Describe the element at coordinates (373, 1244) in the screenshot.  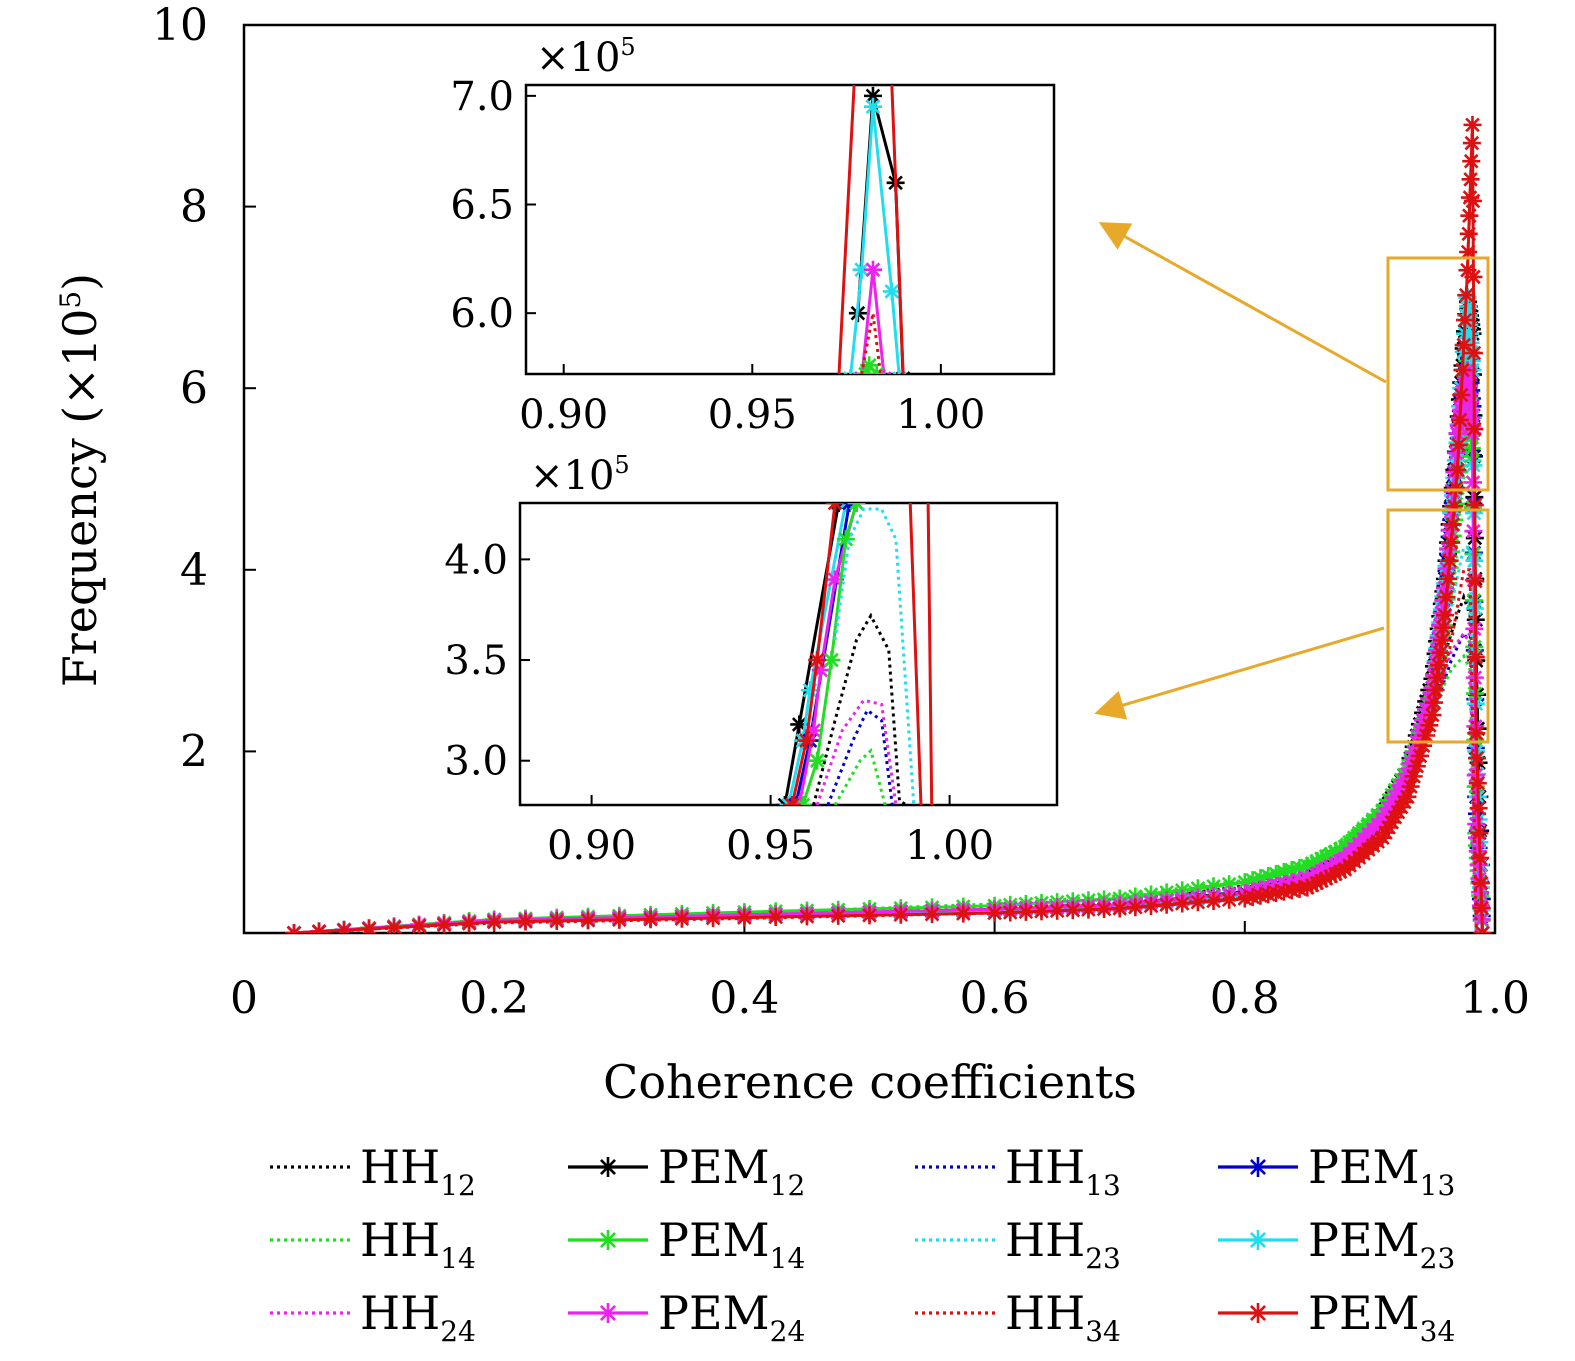
I see `legend-item-hh-14: HH14` at that location.